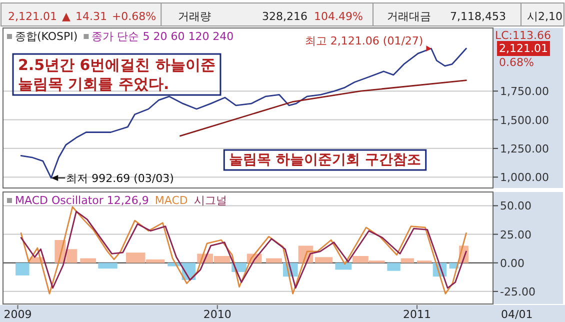 The height and width of the screenshot is (322, 565). What do you see at coordinates (91, 16) in the screenshot?
I see `text: 14.31` at bounding box center [91, 16].